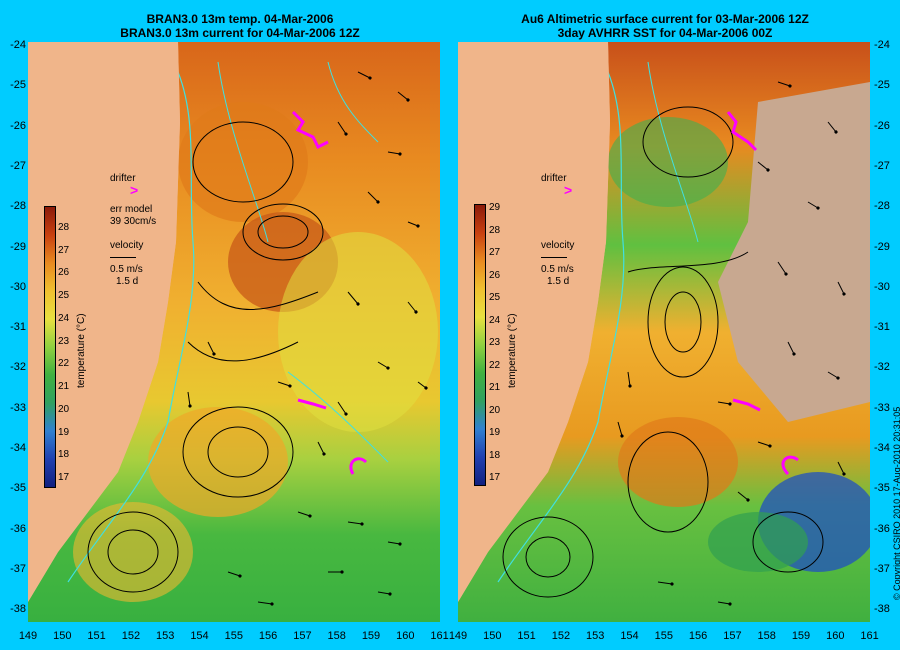 The height and width of the screenshot is (650, 900). I want to click on left-err-model-value: 39 30cm/s, so click(133, 221).